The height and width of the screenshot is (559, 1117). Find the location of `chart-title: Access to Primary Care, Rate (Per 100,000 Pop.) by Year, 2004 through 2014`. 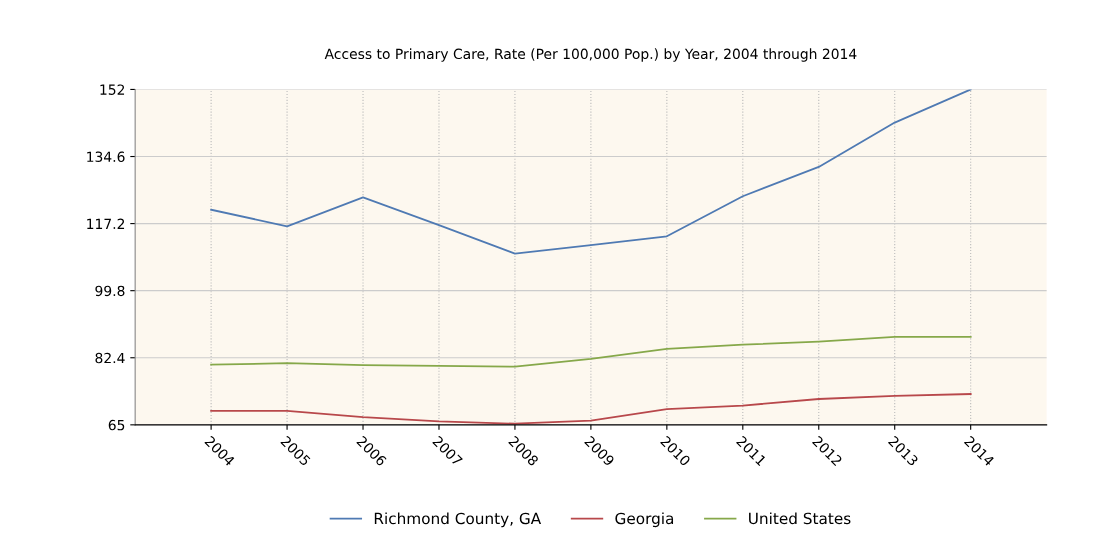

chart-title: Access to Primary Care, Rate (Per 100,000 Pop.) by Year, 2004 through 2014 is located at coordinates (590, 55).